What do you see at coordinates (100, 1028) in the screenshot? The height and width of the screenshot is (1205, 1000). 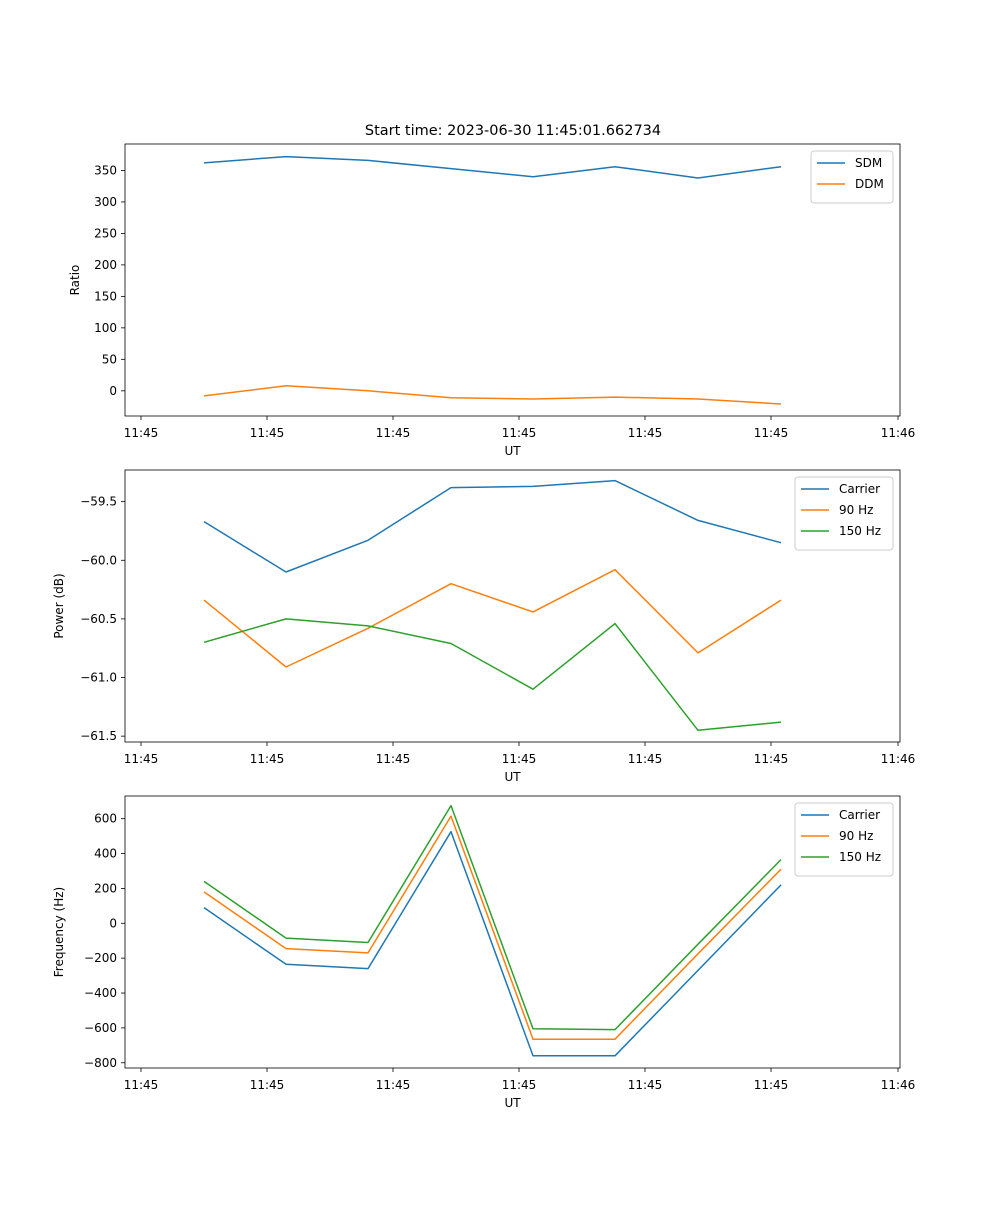 I see `y-tick-label: −600` at bounding box center [100, 1028].